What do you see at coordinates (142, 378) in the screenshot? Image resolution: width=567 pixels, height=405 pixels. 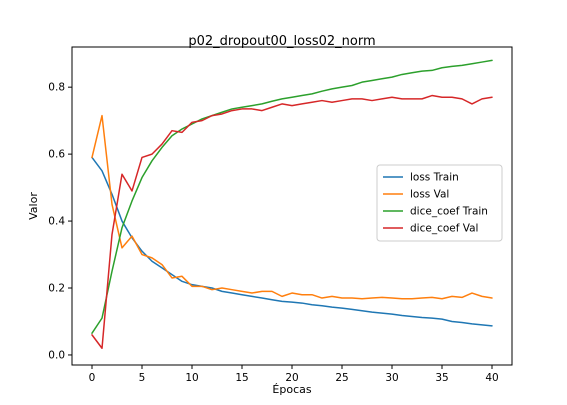 I see `x-tick-label: 5` at bounding box center [142, 378].